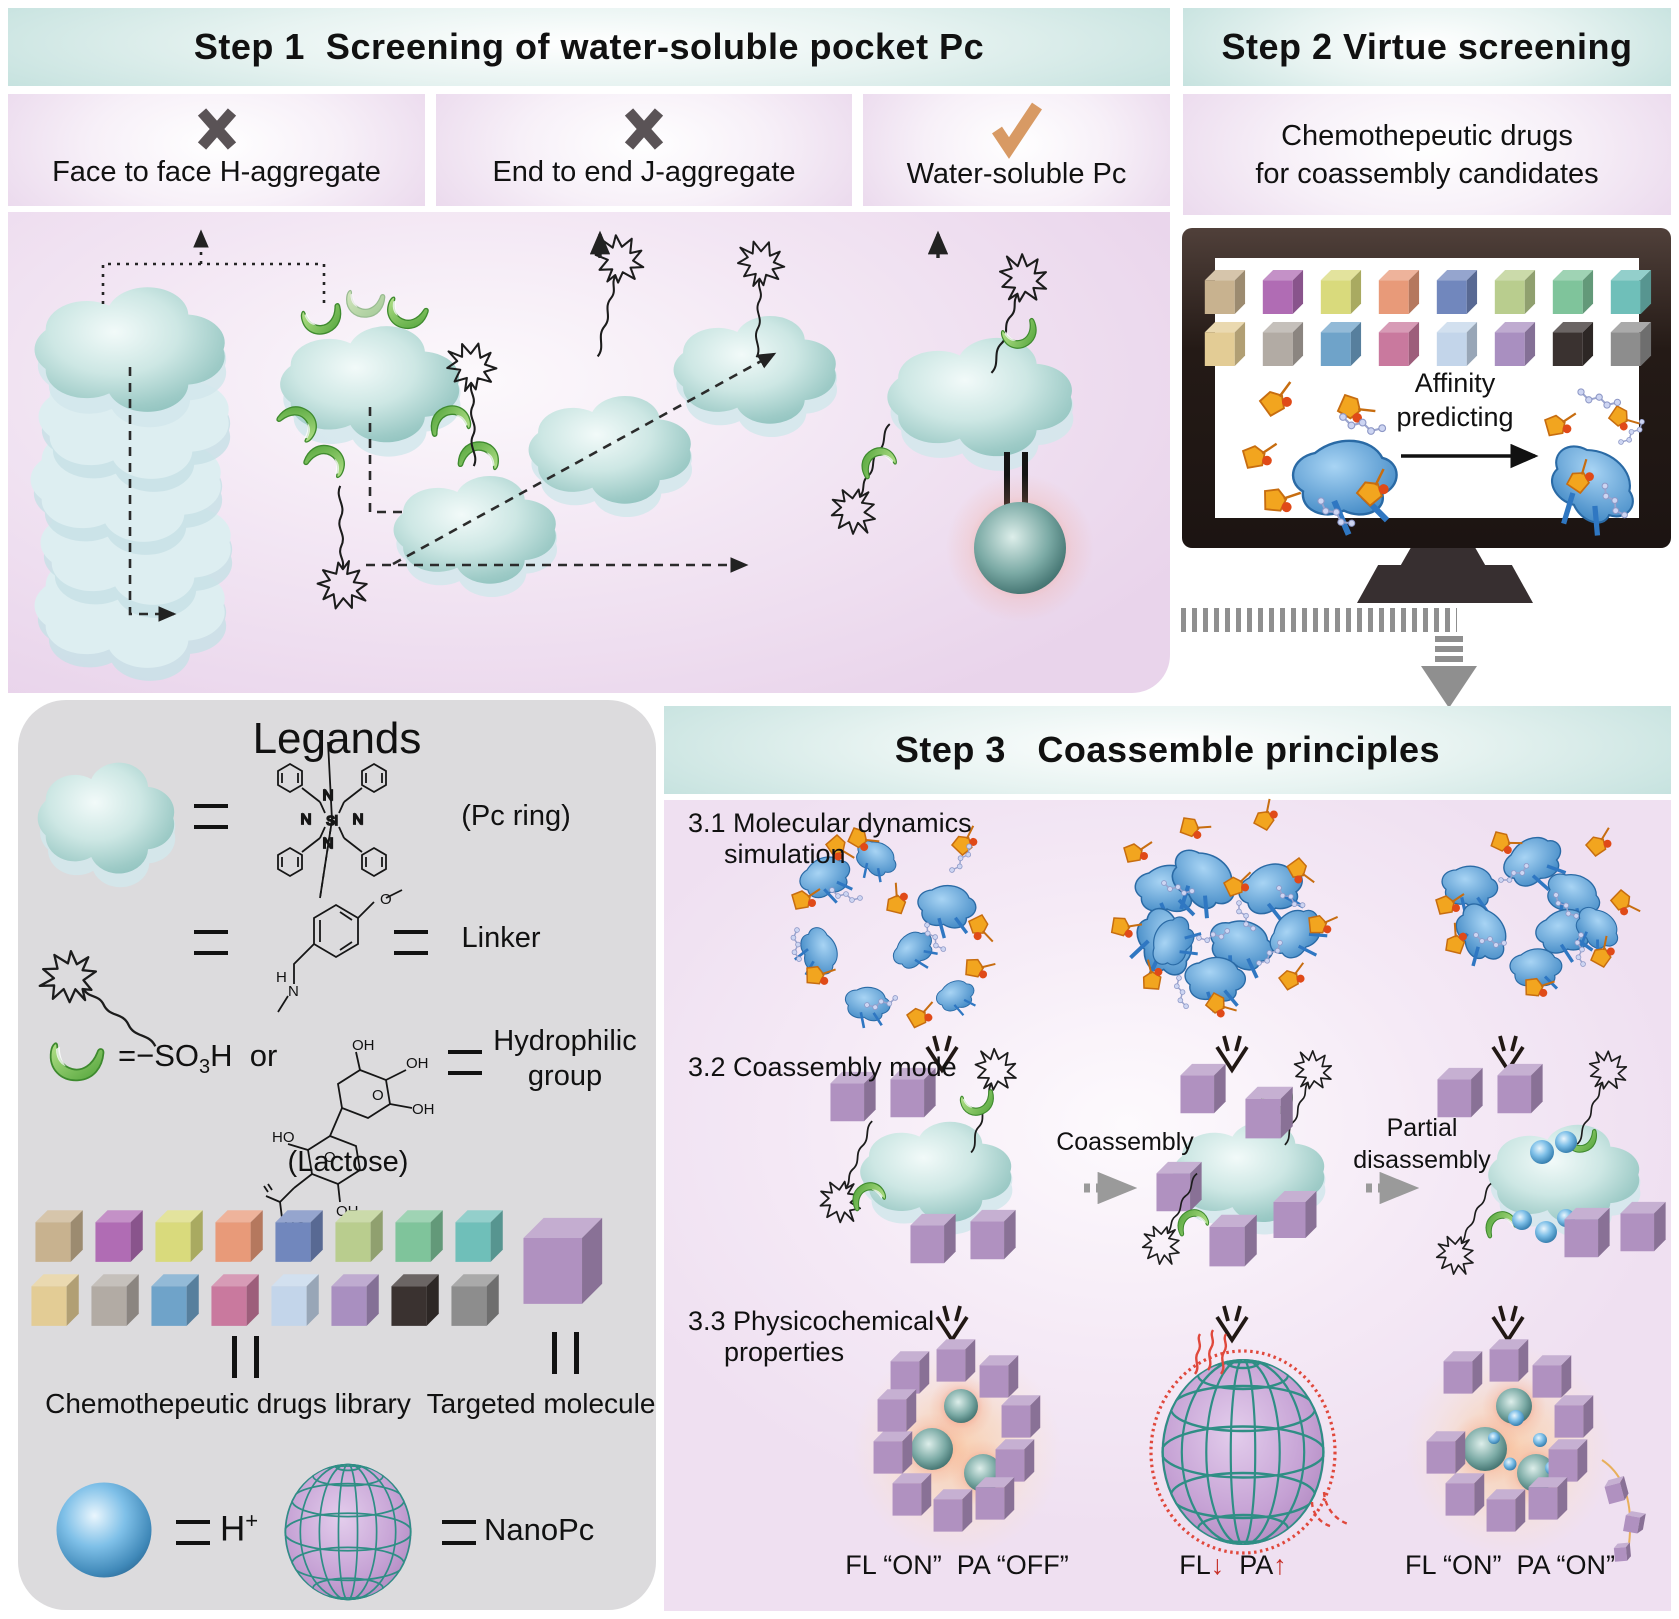  What do you see at coordinates (1422, 1144) in the screenshot?
I see `partial-disassembly-label: Partial disassembly` at bounding box center [1422, 1144].